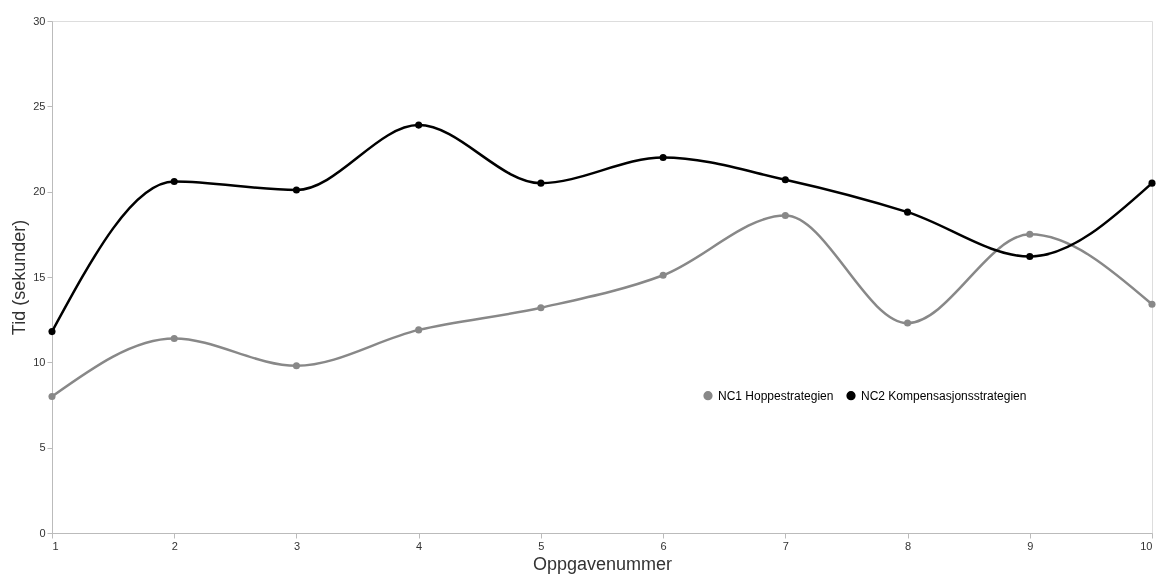 This screenshot has height=585, width=1173. What do you see at coordinates (42, 447) in the screenshot?
I see `y-tick-label: 5` at bounding box center [42, 447].